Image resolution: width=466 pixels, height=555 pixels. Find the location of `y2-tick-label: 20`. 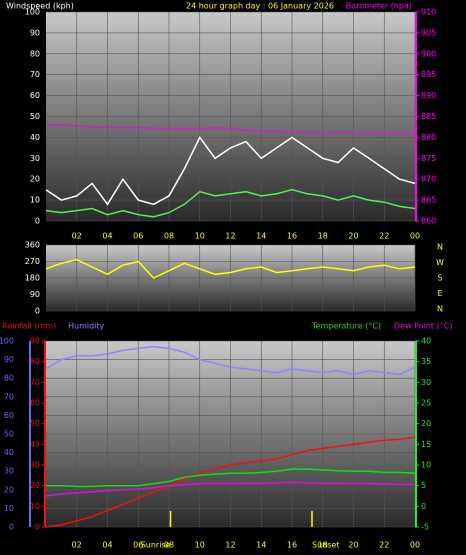

y2-tick-label: 20 is located at coordinates (426, 423).